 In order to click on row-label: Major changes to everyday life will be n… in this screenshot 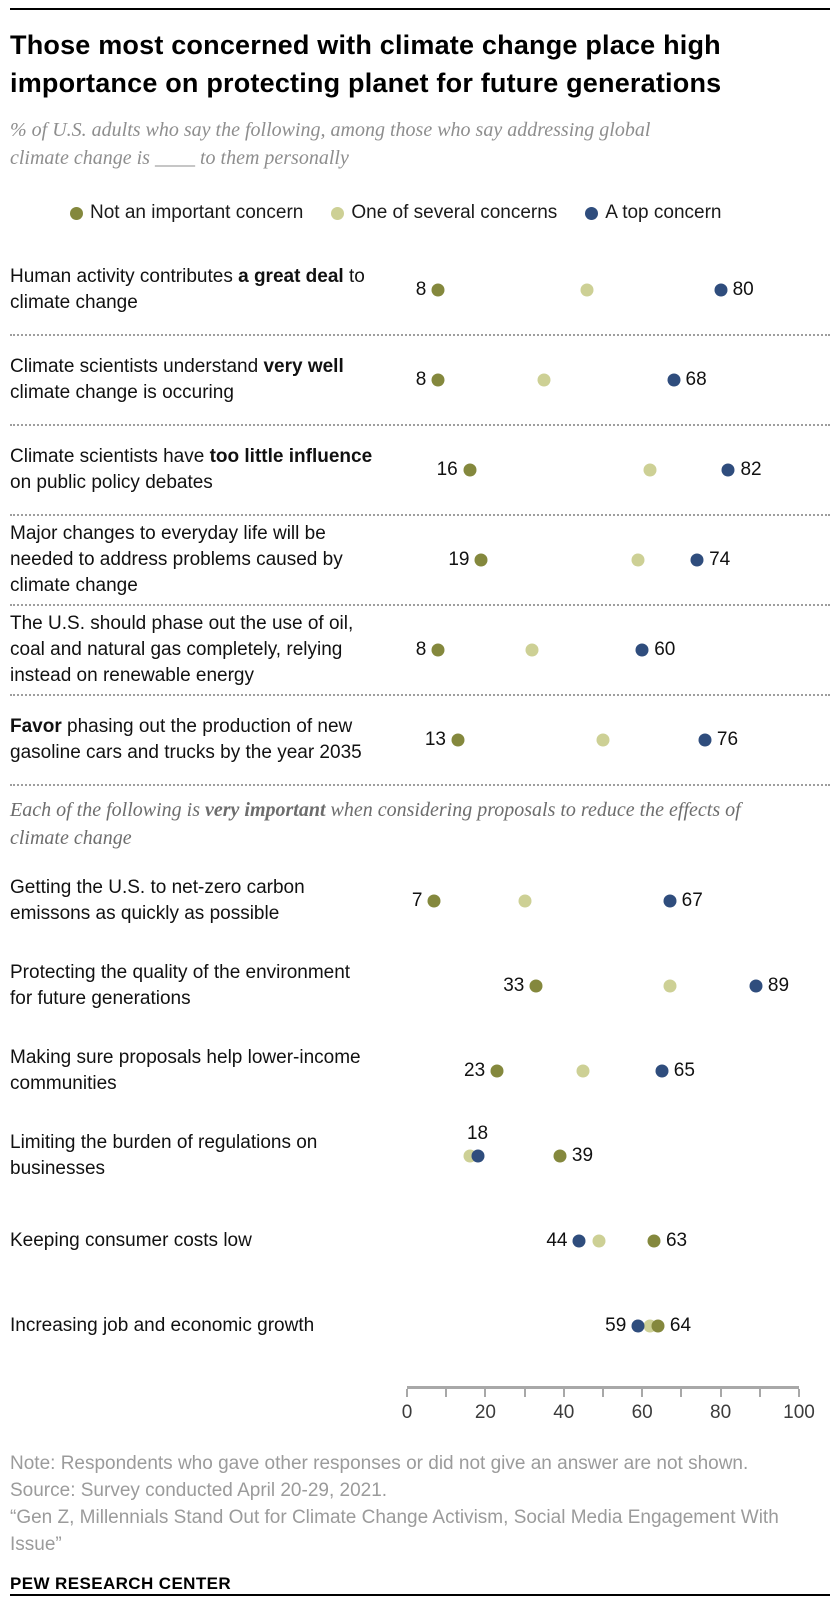, I will do `click(176, 559)`.